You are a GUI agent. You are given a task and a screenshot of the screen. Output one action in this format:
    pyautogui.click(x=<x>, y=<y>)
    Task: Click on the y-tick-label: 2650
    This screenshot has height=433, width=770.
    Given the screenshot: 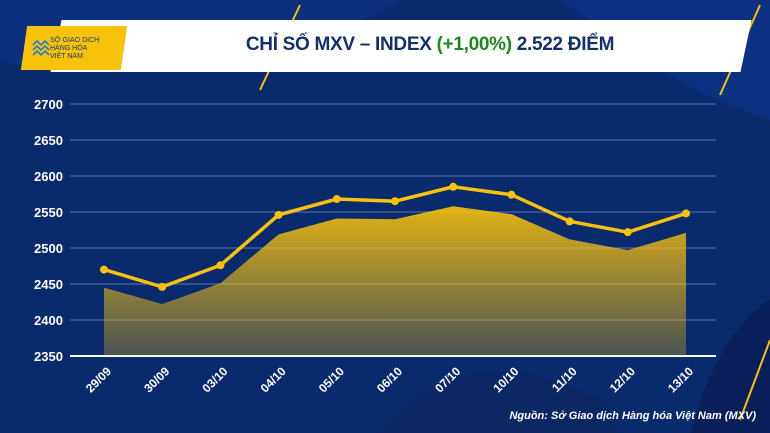 What is the action you would take?
    pyautogui.click(x=48, y=140)
    